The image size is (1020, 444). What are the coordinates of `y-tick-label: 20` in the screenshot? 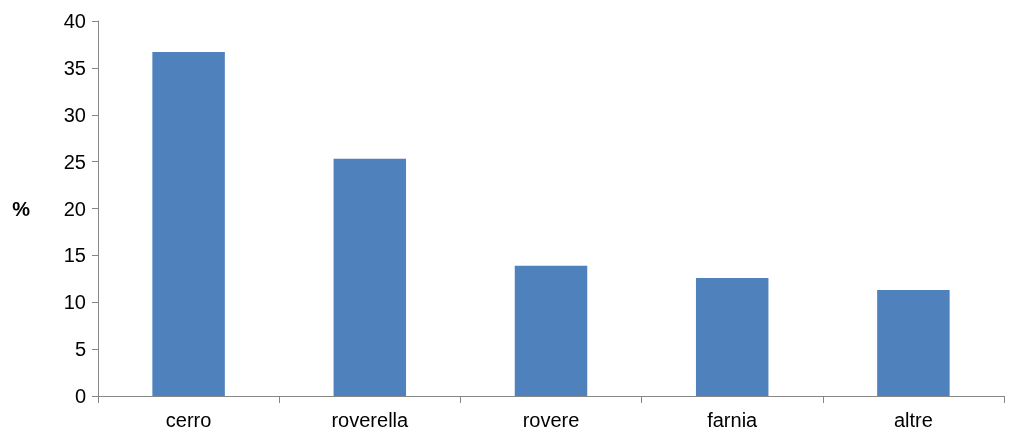 It's located at (74, 208).